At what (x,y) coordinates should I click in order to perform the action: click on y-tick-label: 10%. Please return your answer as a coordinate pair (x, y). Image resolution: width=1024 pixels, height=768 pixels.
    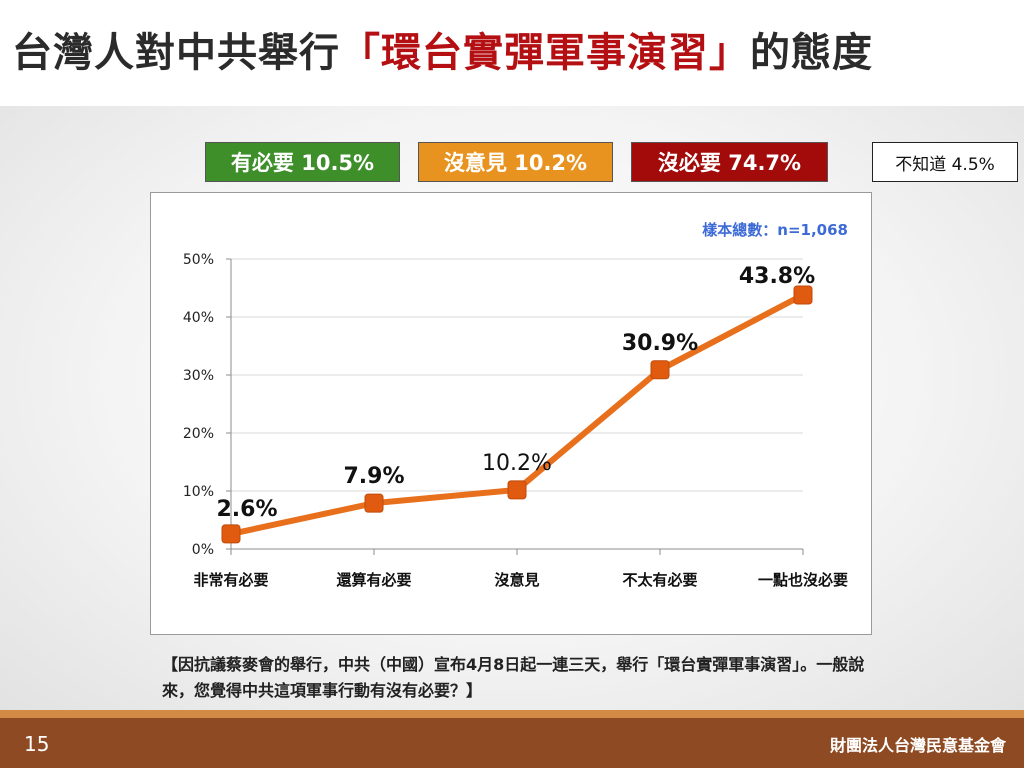
    Looking at the image, I should click on (198, 492).